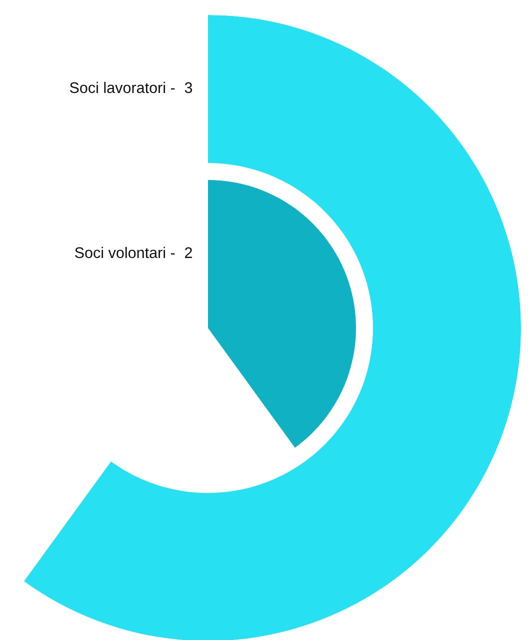  What do you see at coordinates (188, 252) in the screenshot?
I see `data-label: 2` at bounding box center [188, 252].